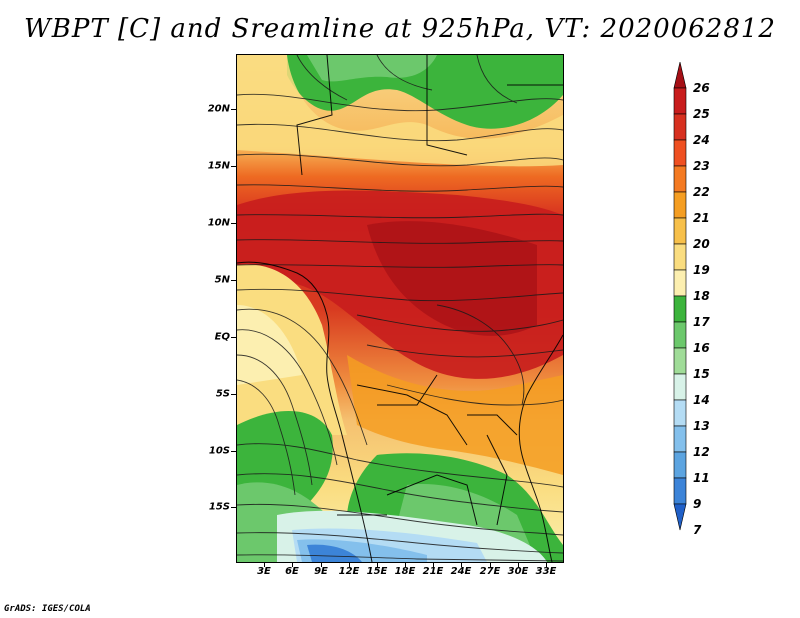 This screenshot has height=618, width=800. I want to click on colorbar-label: 11, so click(701, 478).